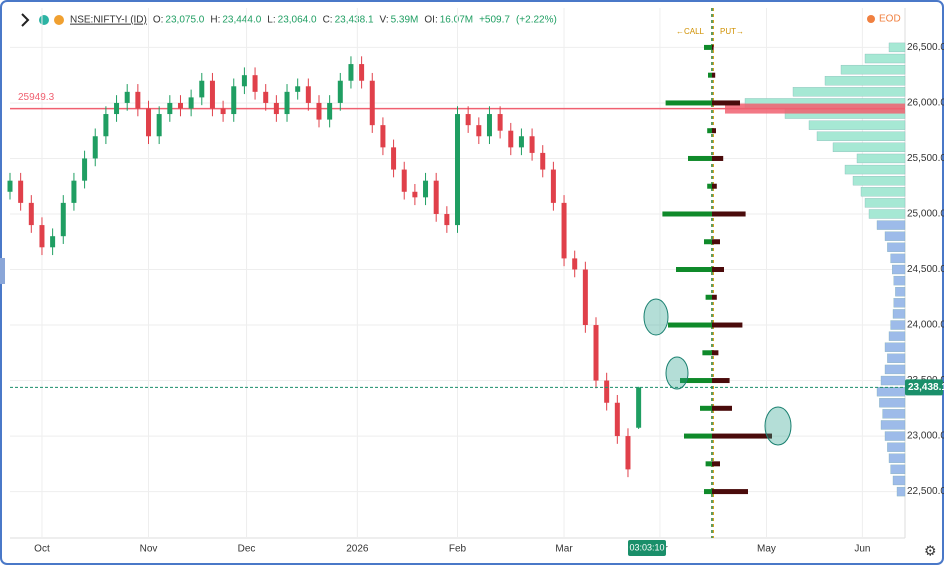 This screenshot has height=565, width=944. I want to click on header-change: +509.7, so click(494, 20).